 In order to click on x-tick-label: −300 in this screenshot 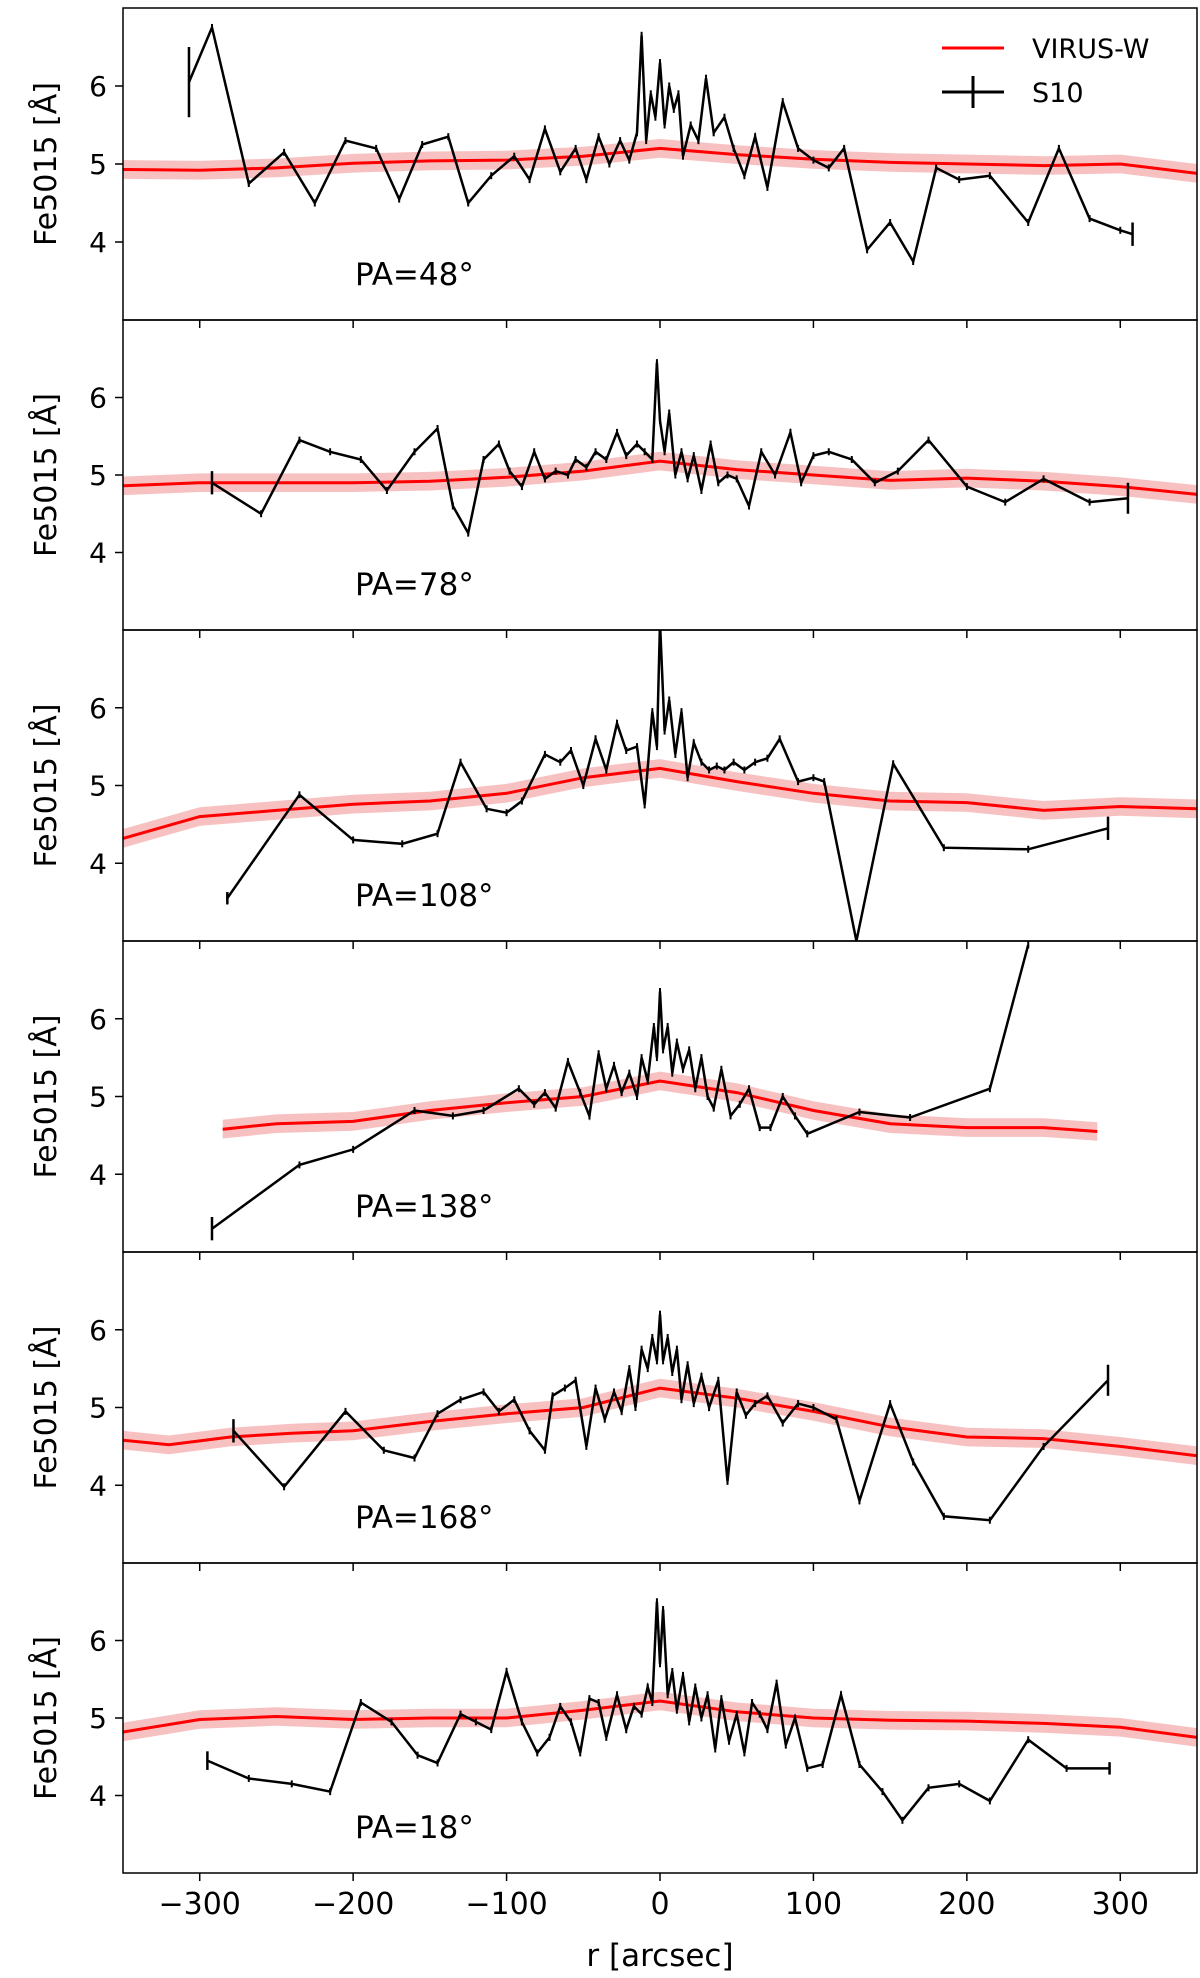, I will do `click(200, 1904)`.